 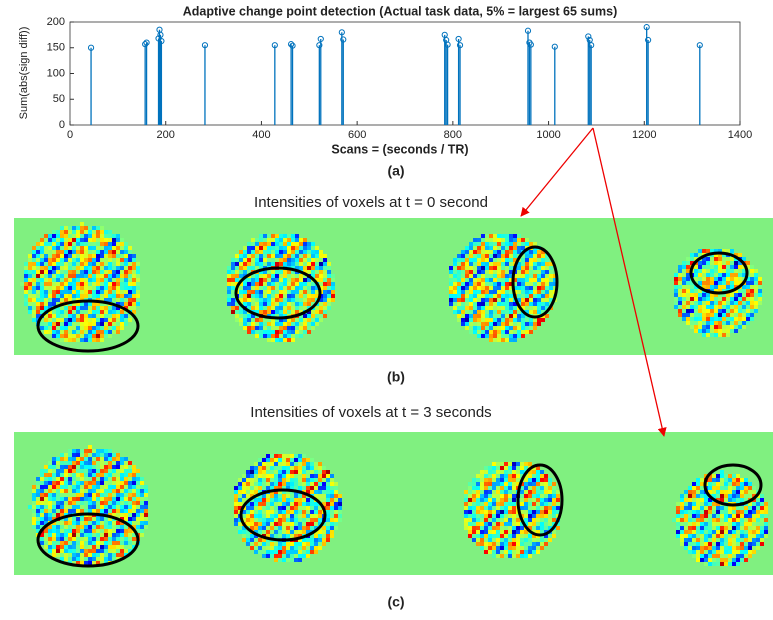 What do you see at coordinates (166, 135) in the screenshot?
I see `x-tick-label: 200` at bounding box center [166, 135].